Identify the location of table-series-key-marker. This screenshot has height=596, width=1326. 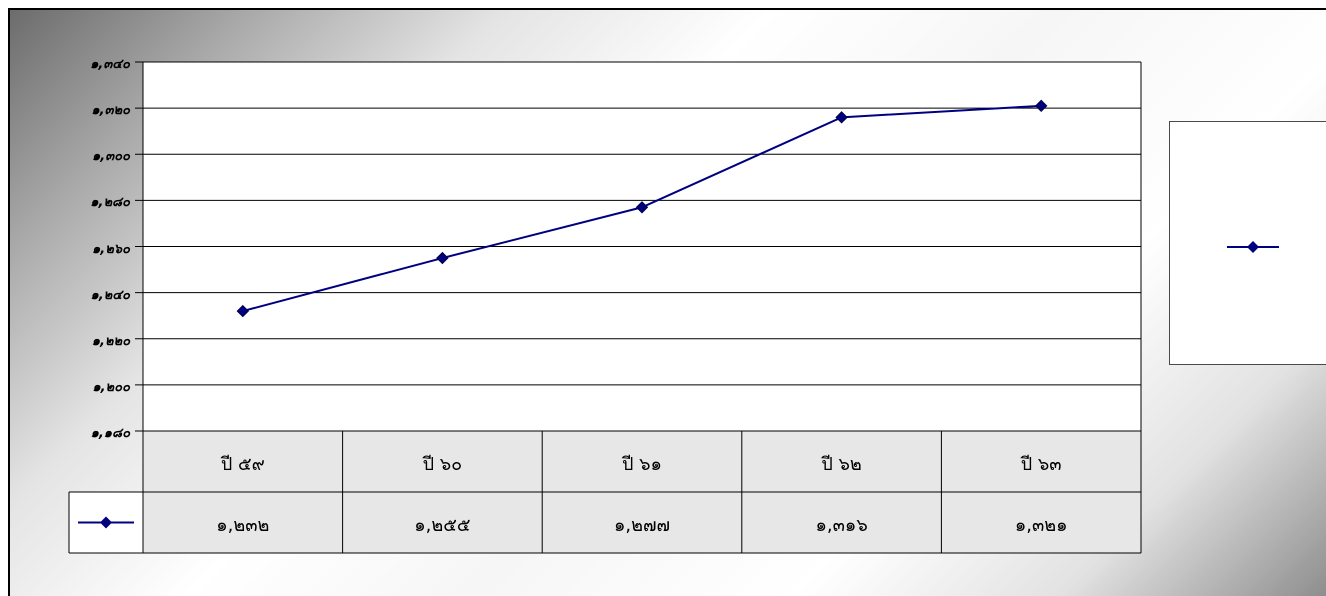
(106, 522).